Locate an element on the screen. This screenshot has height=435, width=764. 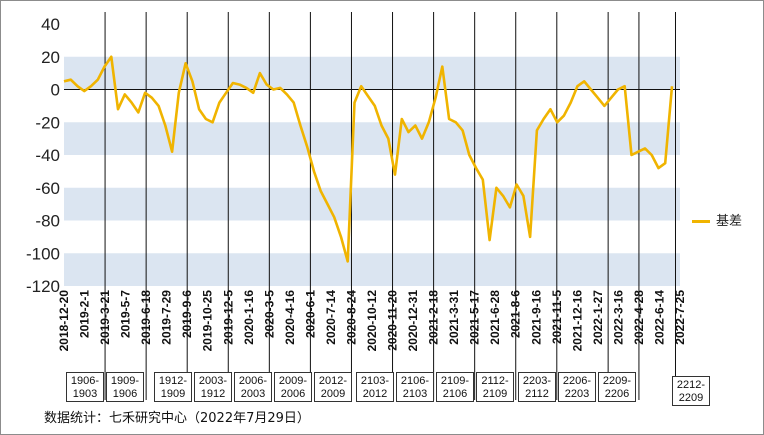
y-tick-label: -100 is located at coordinates (43, 253).